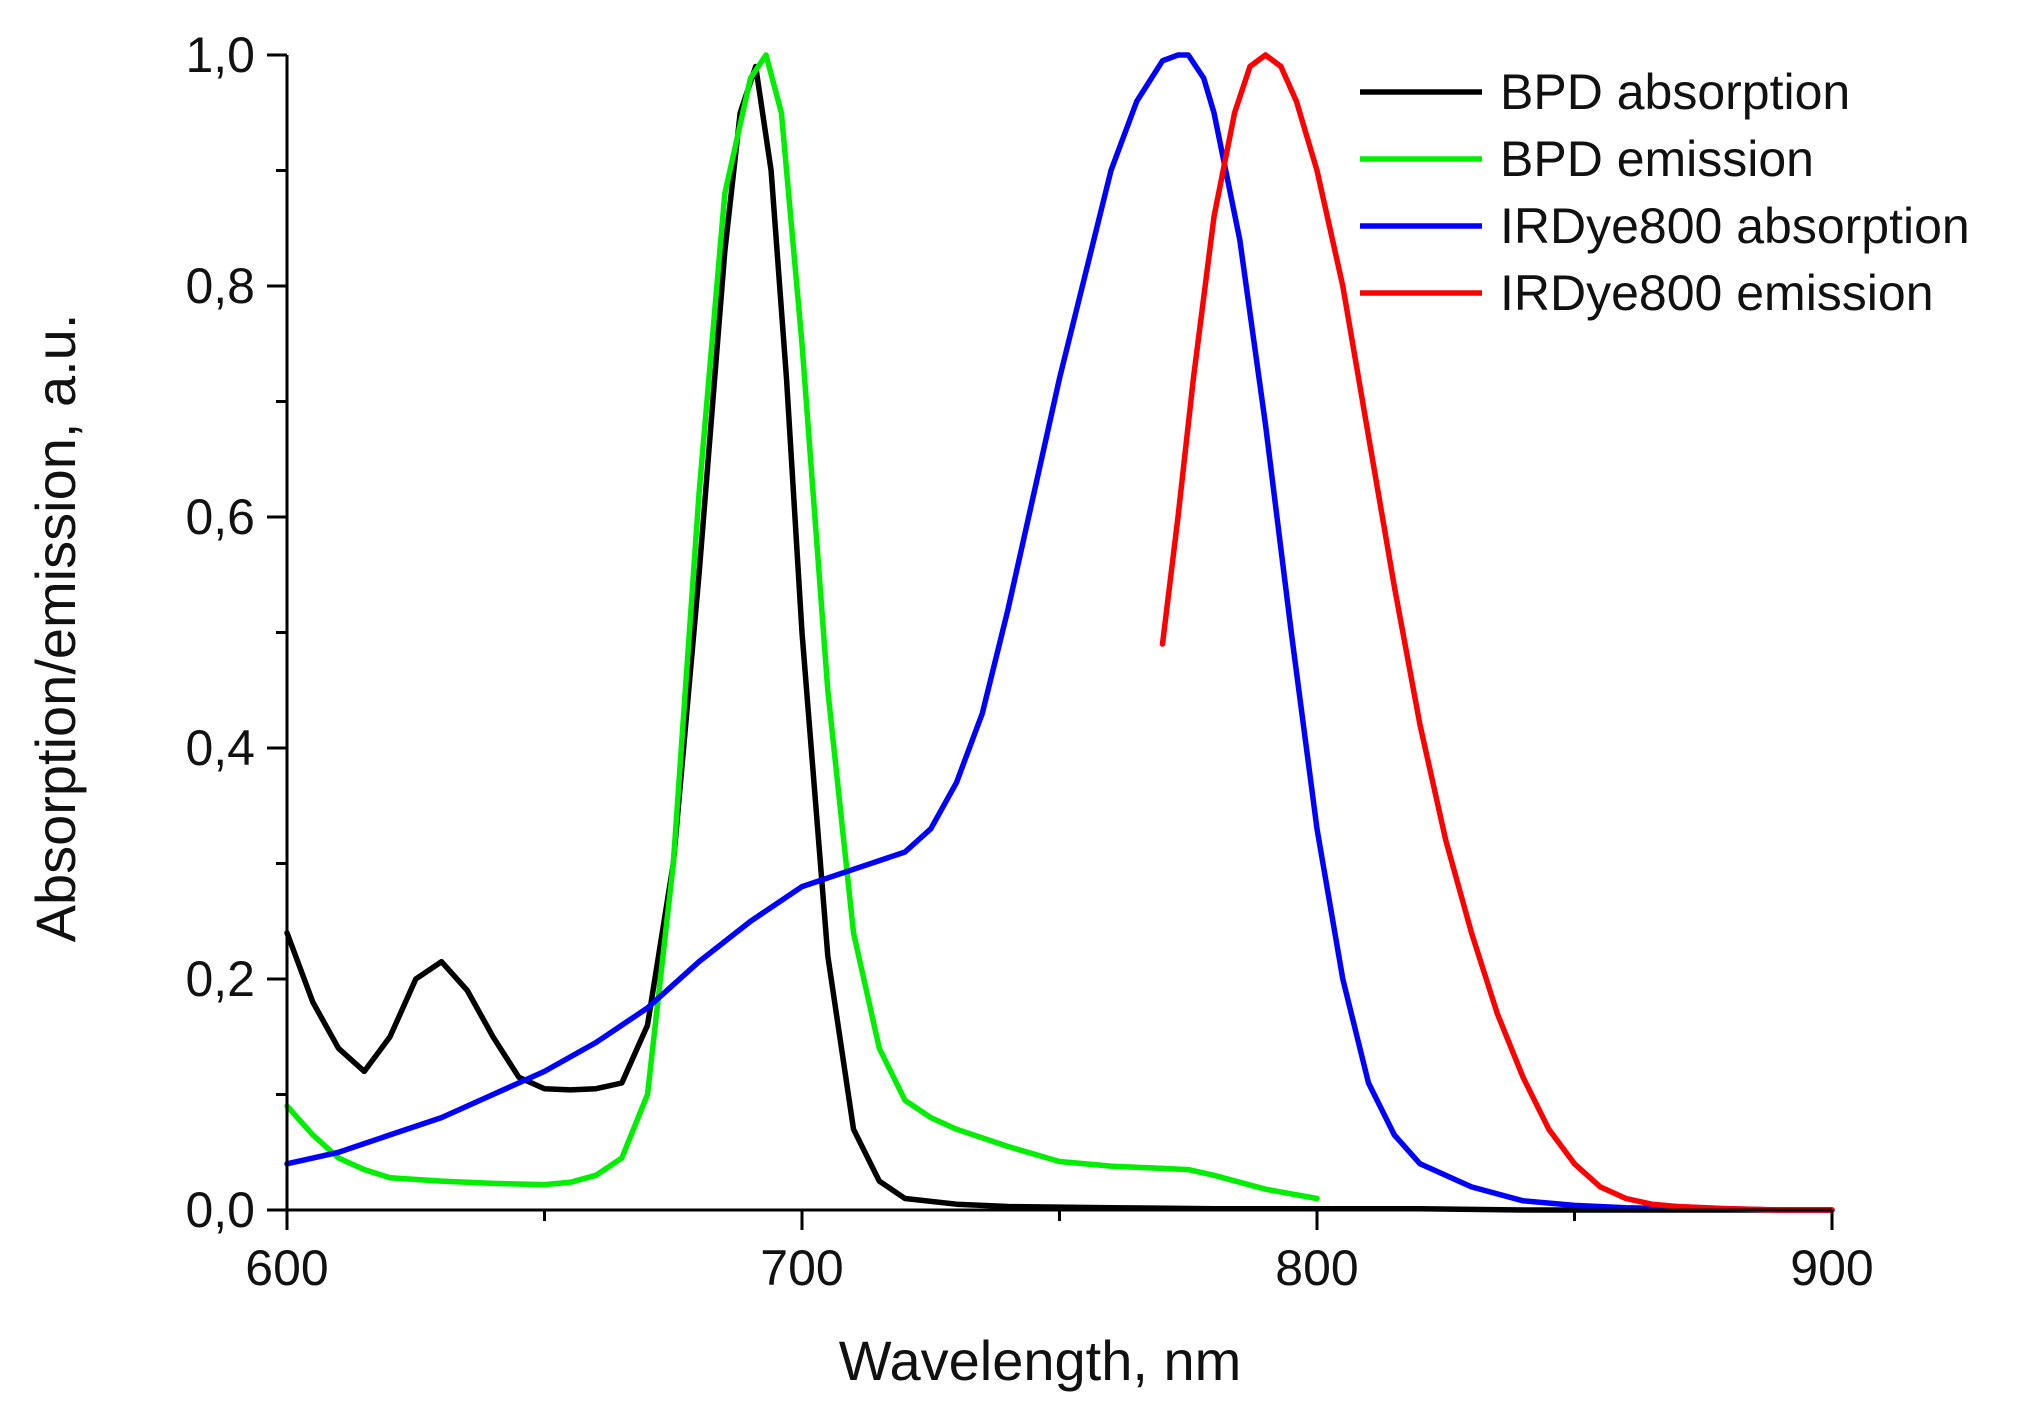 Image resolution: width=2027 pixels, height=1413 pixels. What do you see at coordinates (220, 517) in the screenshot?
I see `y-tick-label: 0,6` at bounding box center [220, 517].